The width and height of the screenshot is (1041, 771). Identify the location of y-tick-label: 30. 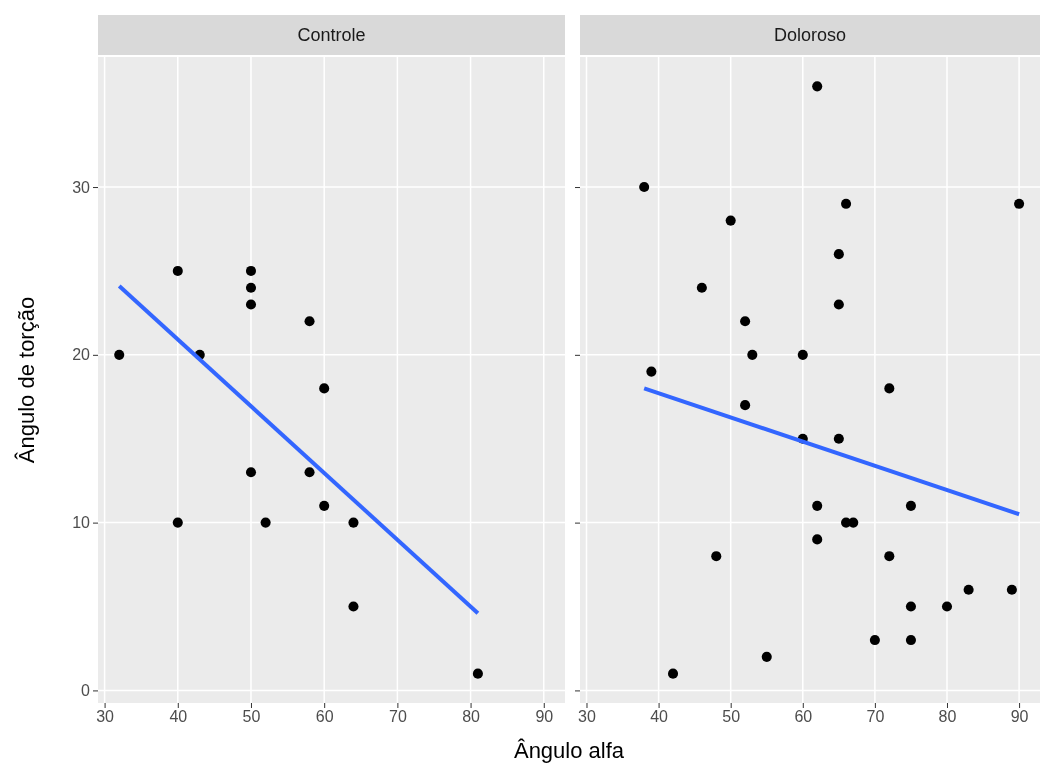
(81, 187).